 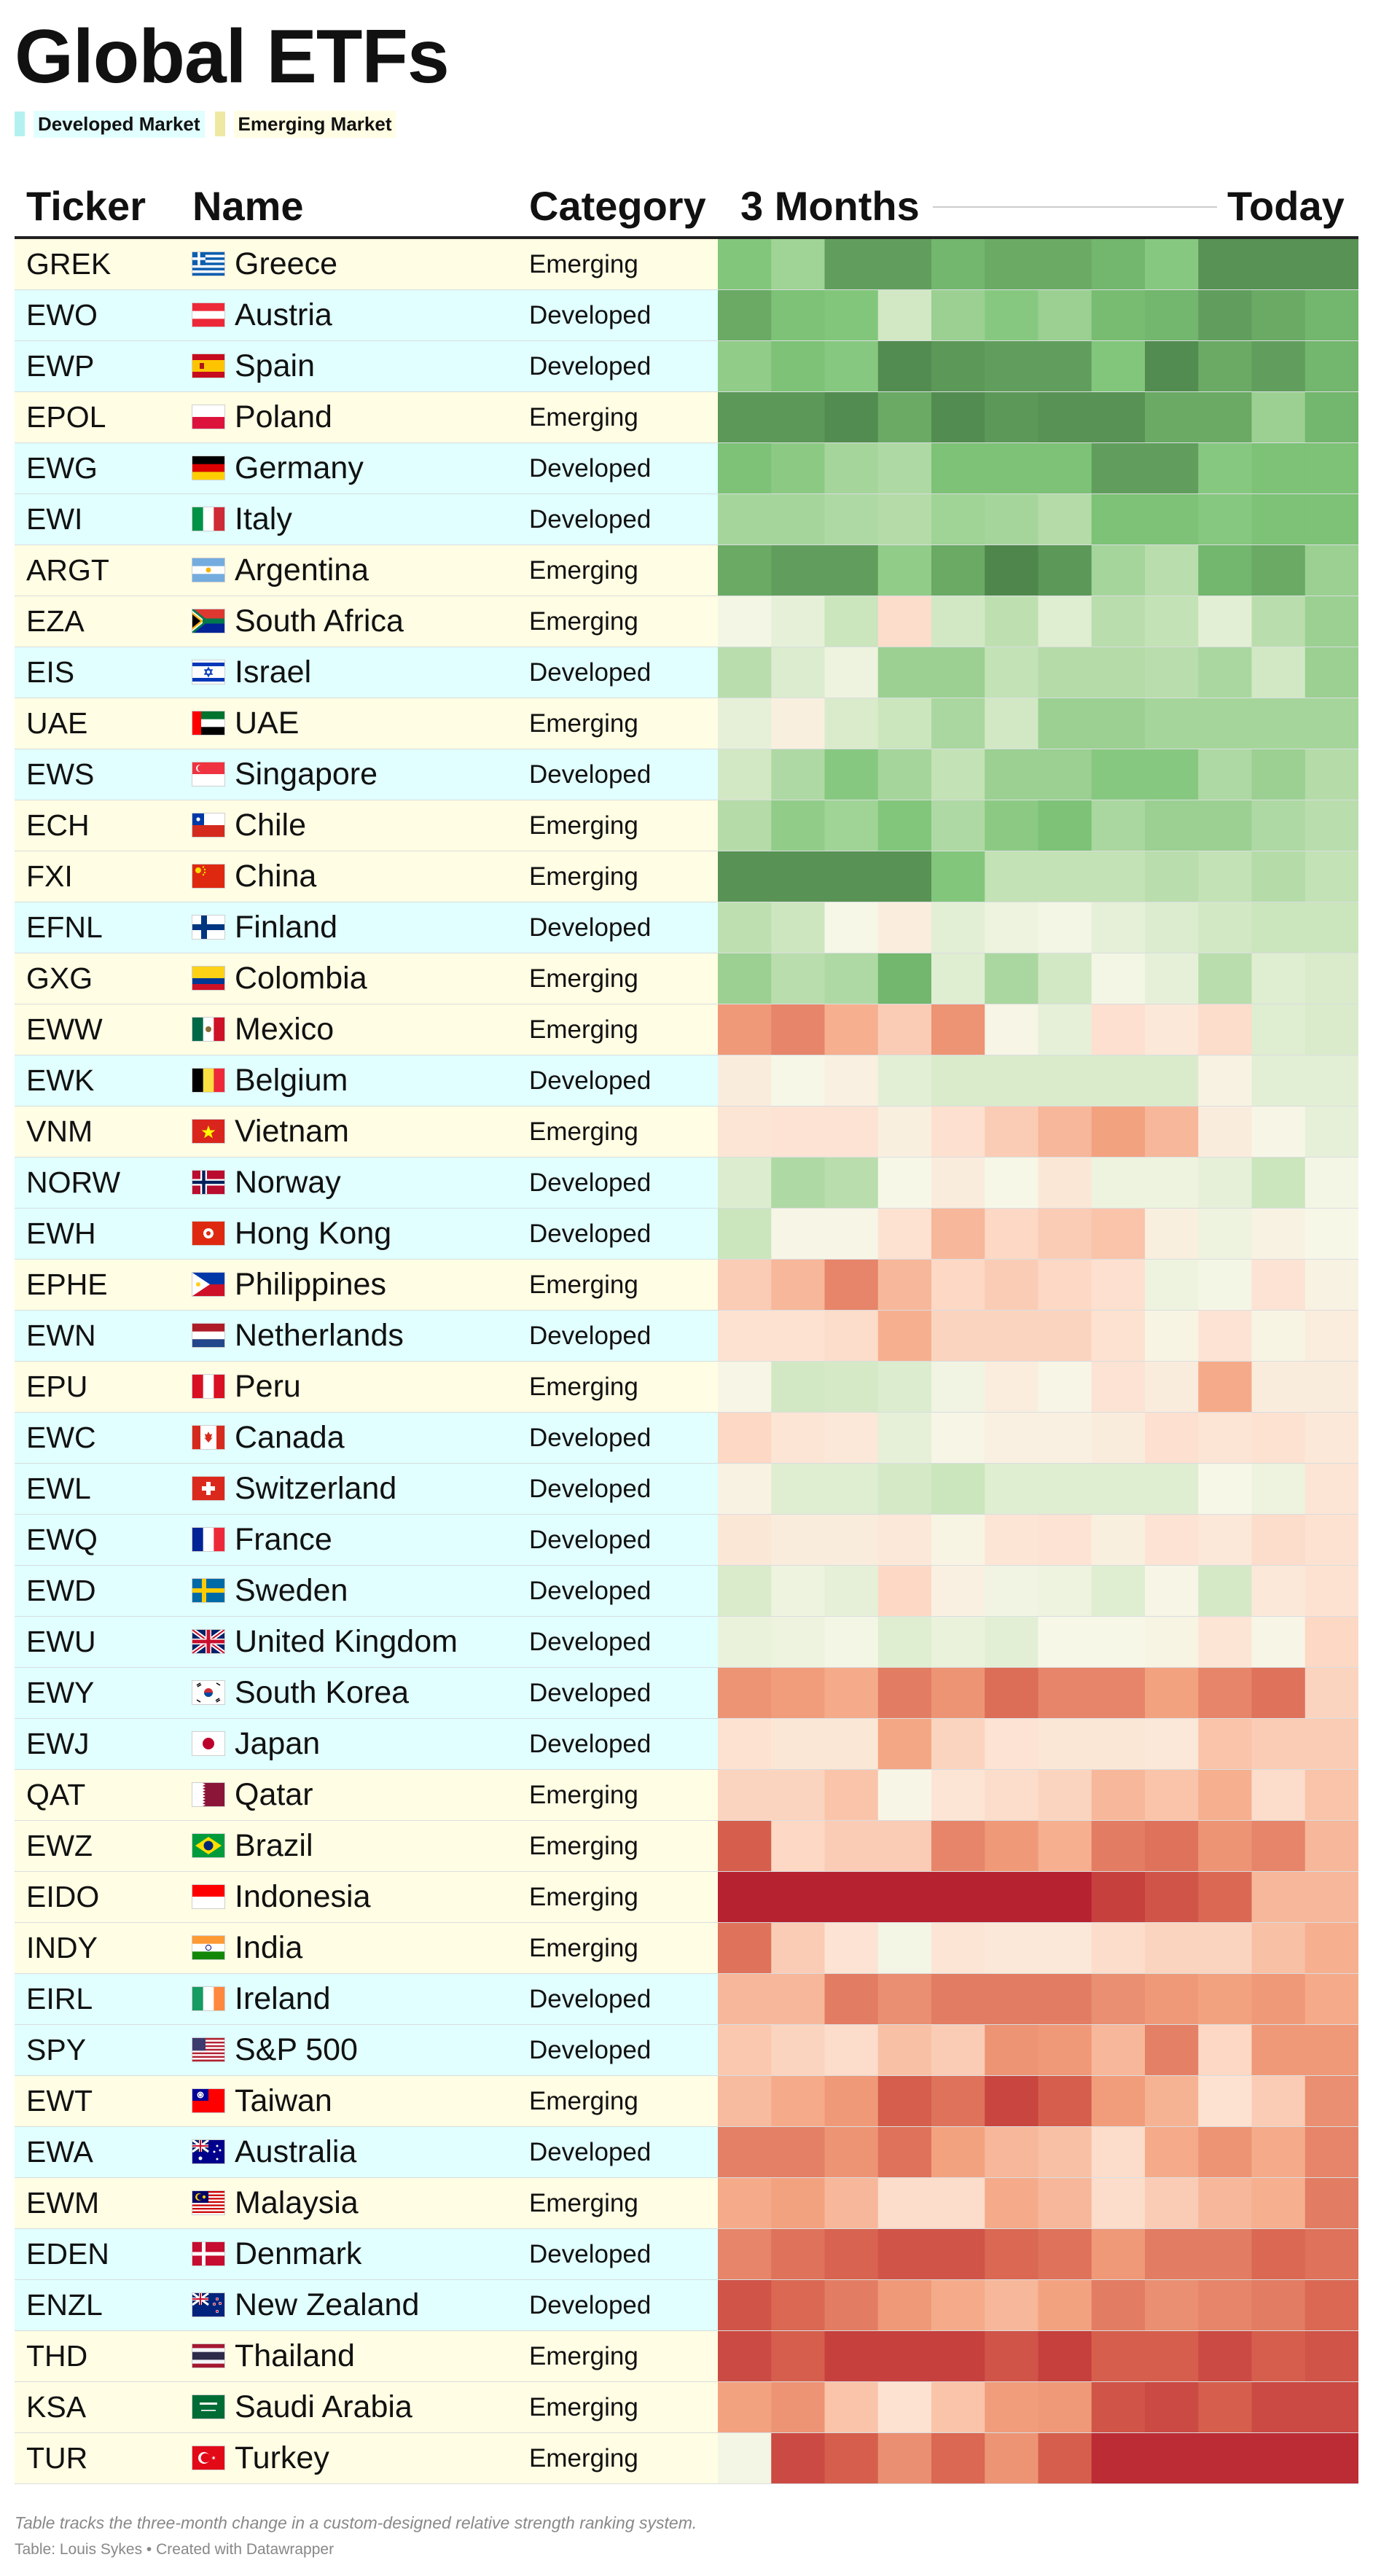 I want to click on table-row-gxg: GXG Colombia Emerging, so click(x=686, y=978).